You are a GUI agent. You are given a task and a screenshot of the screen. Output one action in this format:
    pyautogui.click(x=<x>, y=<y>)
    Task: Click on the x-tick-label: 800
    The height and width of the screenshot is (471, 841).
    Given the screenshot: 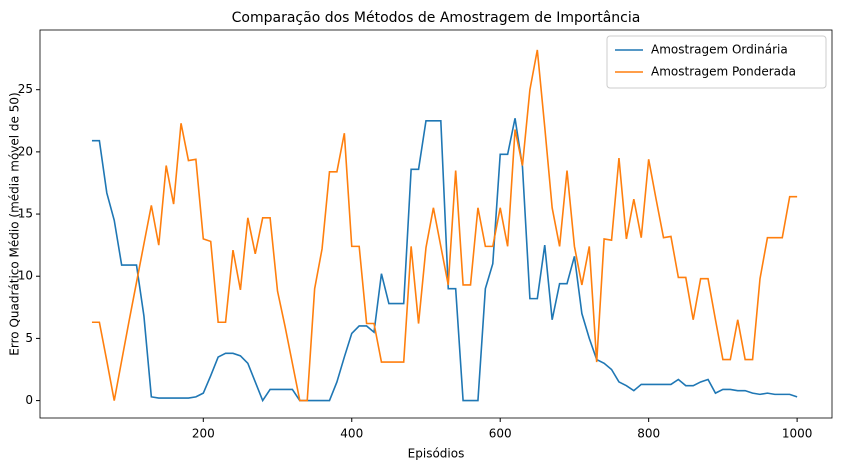 What is the action you would take?
    pyautogui.click(x=648, y=434)
    